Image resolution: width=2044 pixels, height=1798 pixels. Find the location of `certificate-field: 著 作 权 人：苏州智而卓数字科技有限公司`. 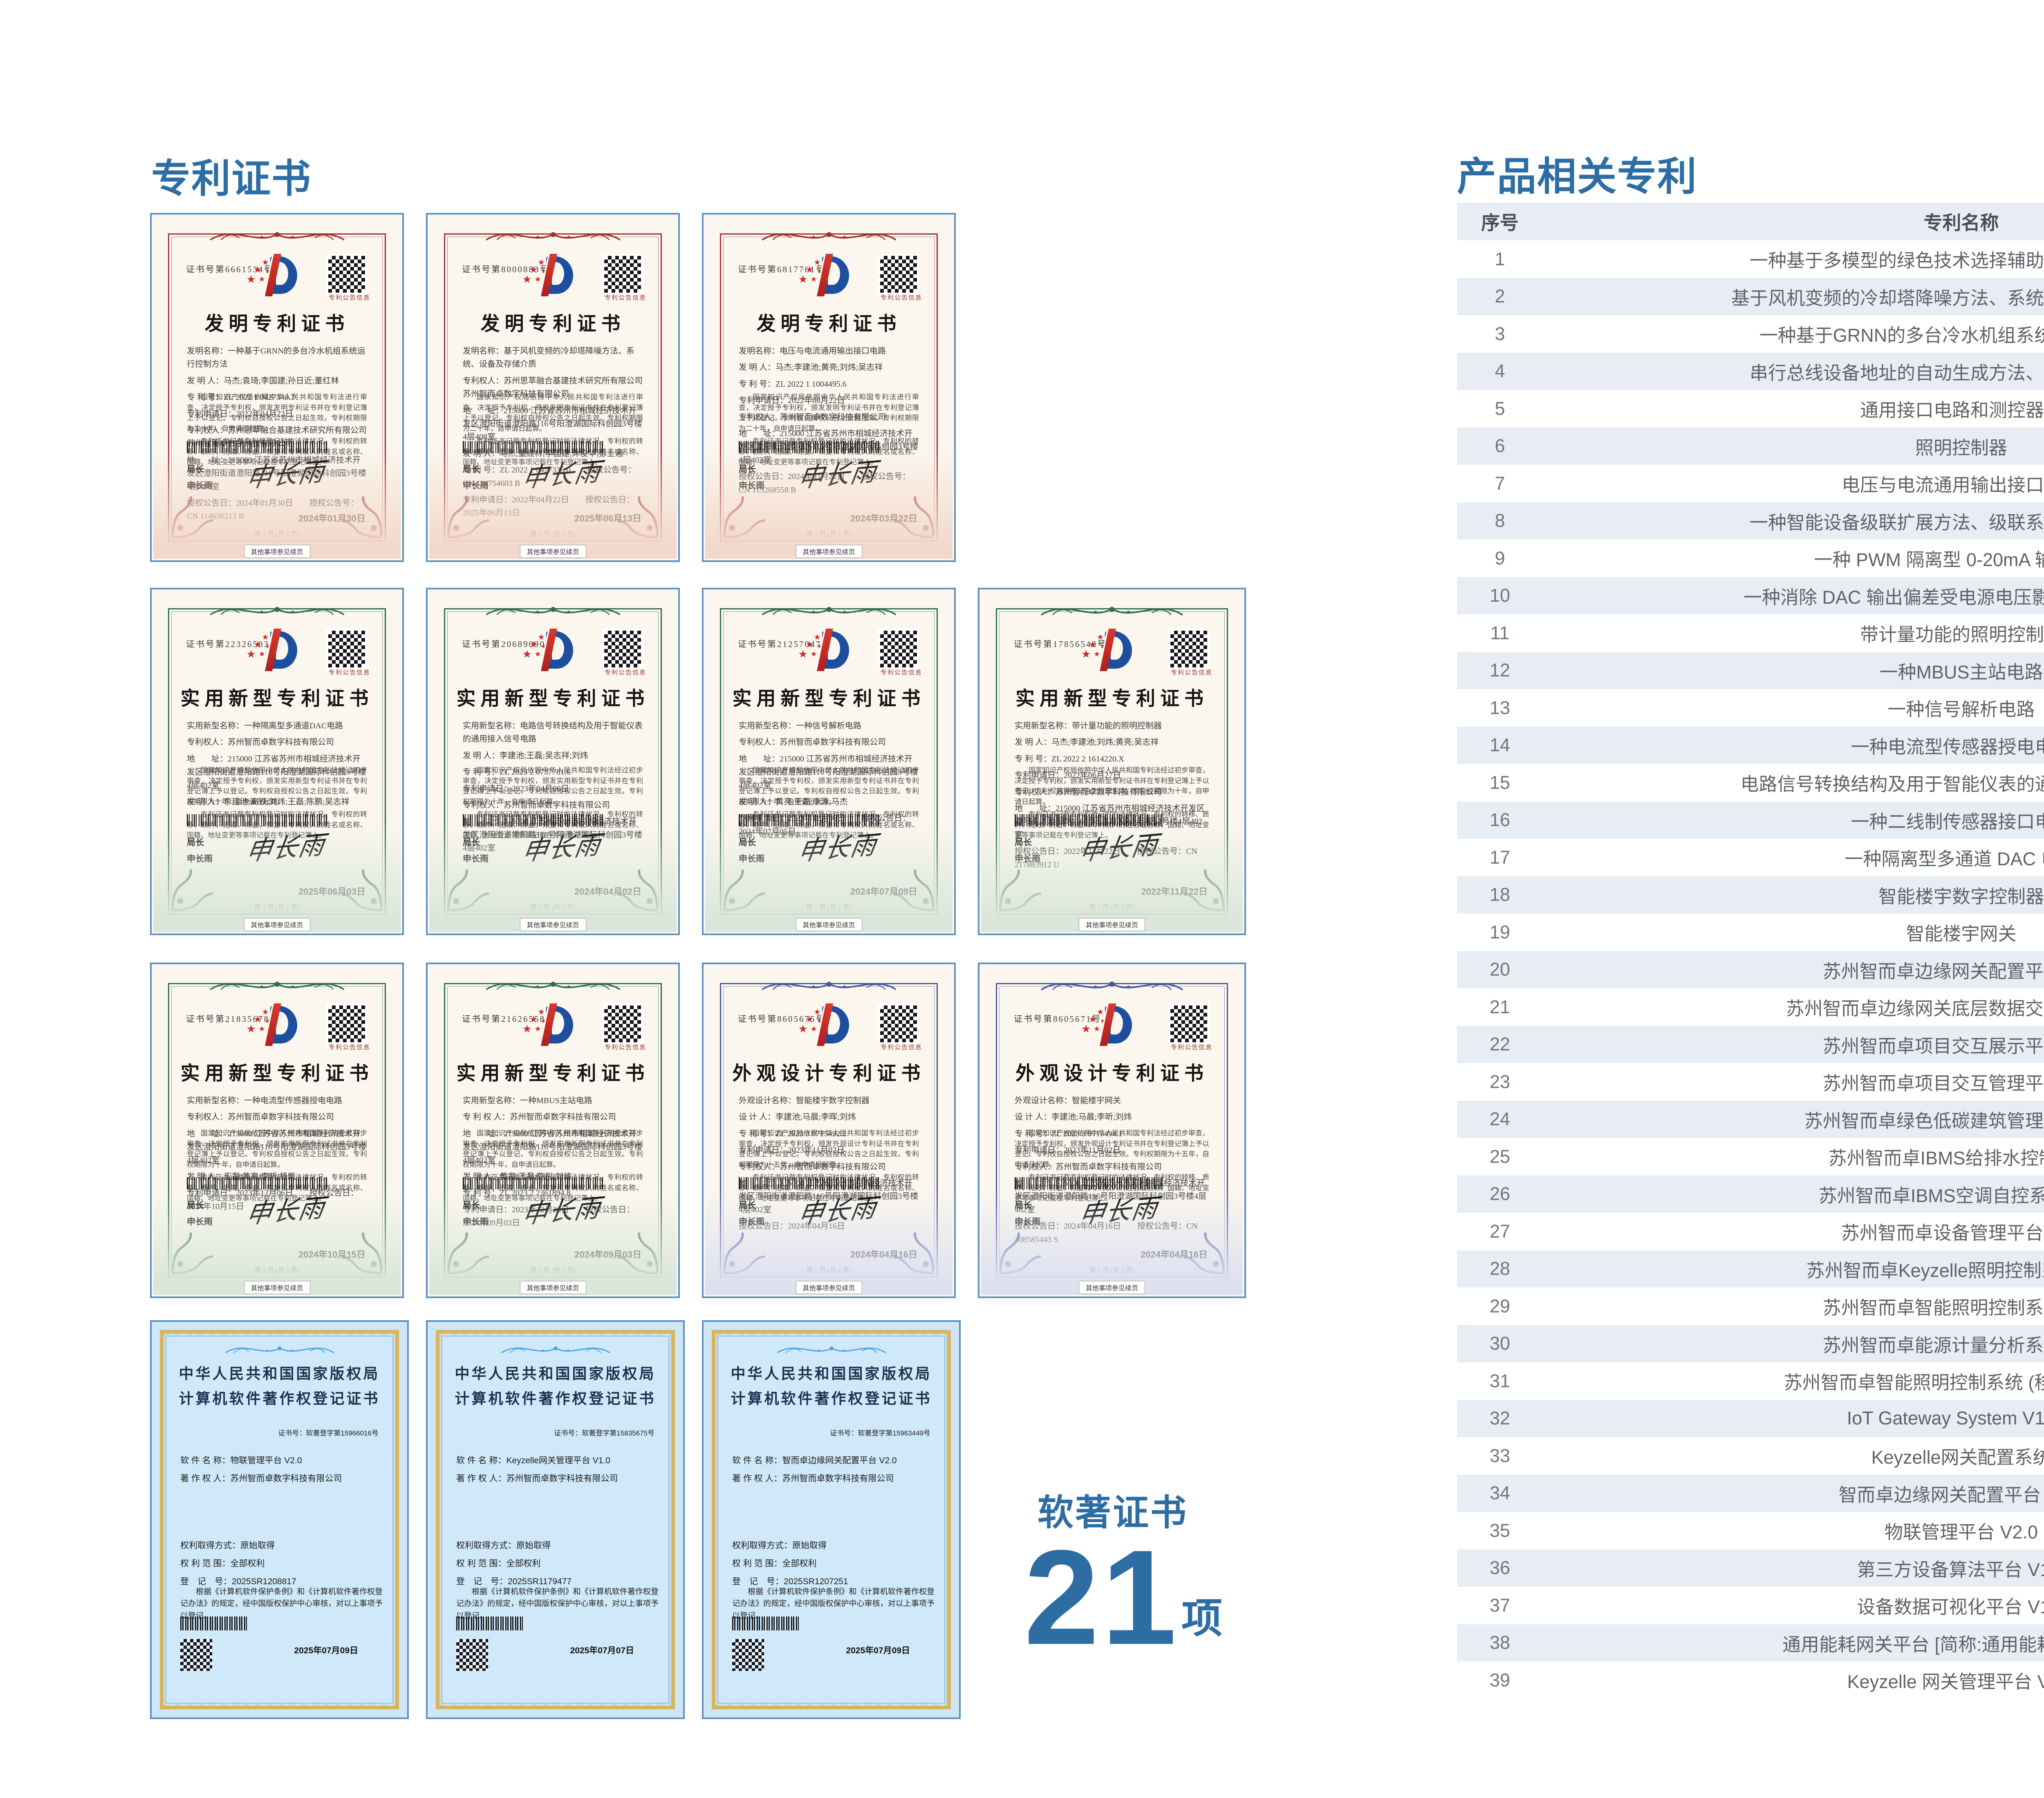

certificate-field: 著 作 权 人：苏州智而卓数字科技有限公司 is located at coordinates (261, 1479).